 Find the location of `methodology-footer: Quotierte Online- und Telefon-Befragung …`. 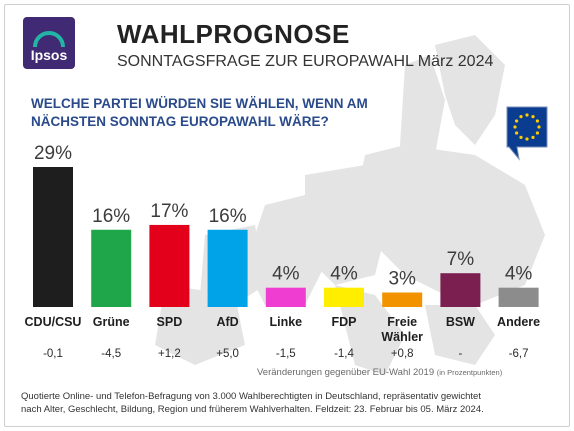

methodology-footer: Quotierte Online- und Telefon-Befragung … is located at coordinates (291, 403).